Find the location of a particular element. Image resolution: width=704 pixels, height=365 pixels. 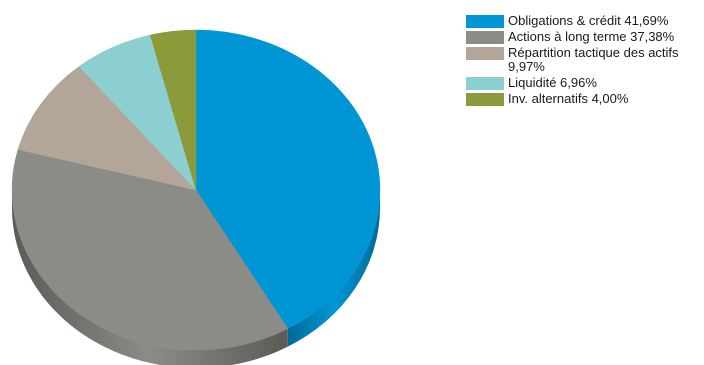

legend-item-liquidite: Liquidité 6,96% is located at coordinates (584, 83).